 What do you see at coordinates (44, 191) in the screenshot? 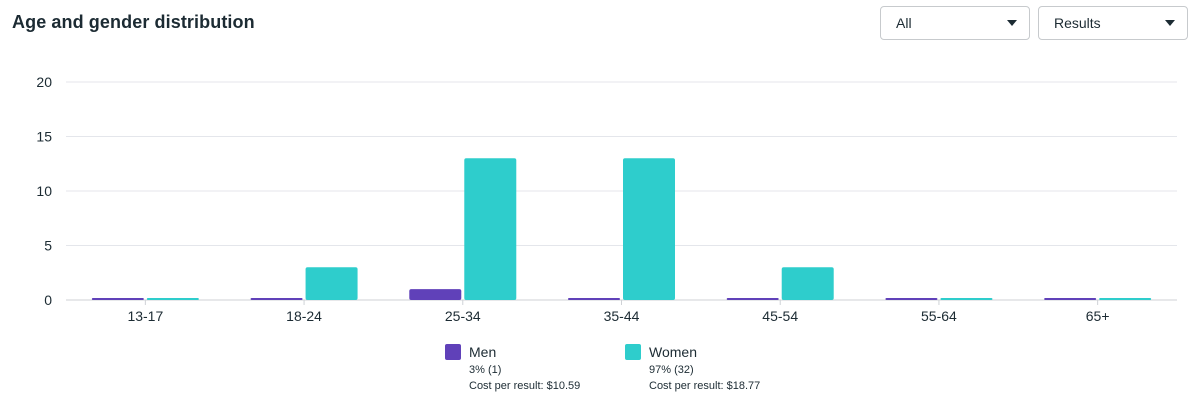
I see `y-tick-label: 10` at bounding box center [44, 191].